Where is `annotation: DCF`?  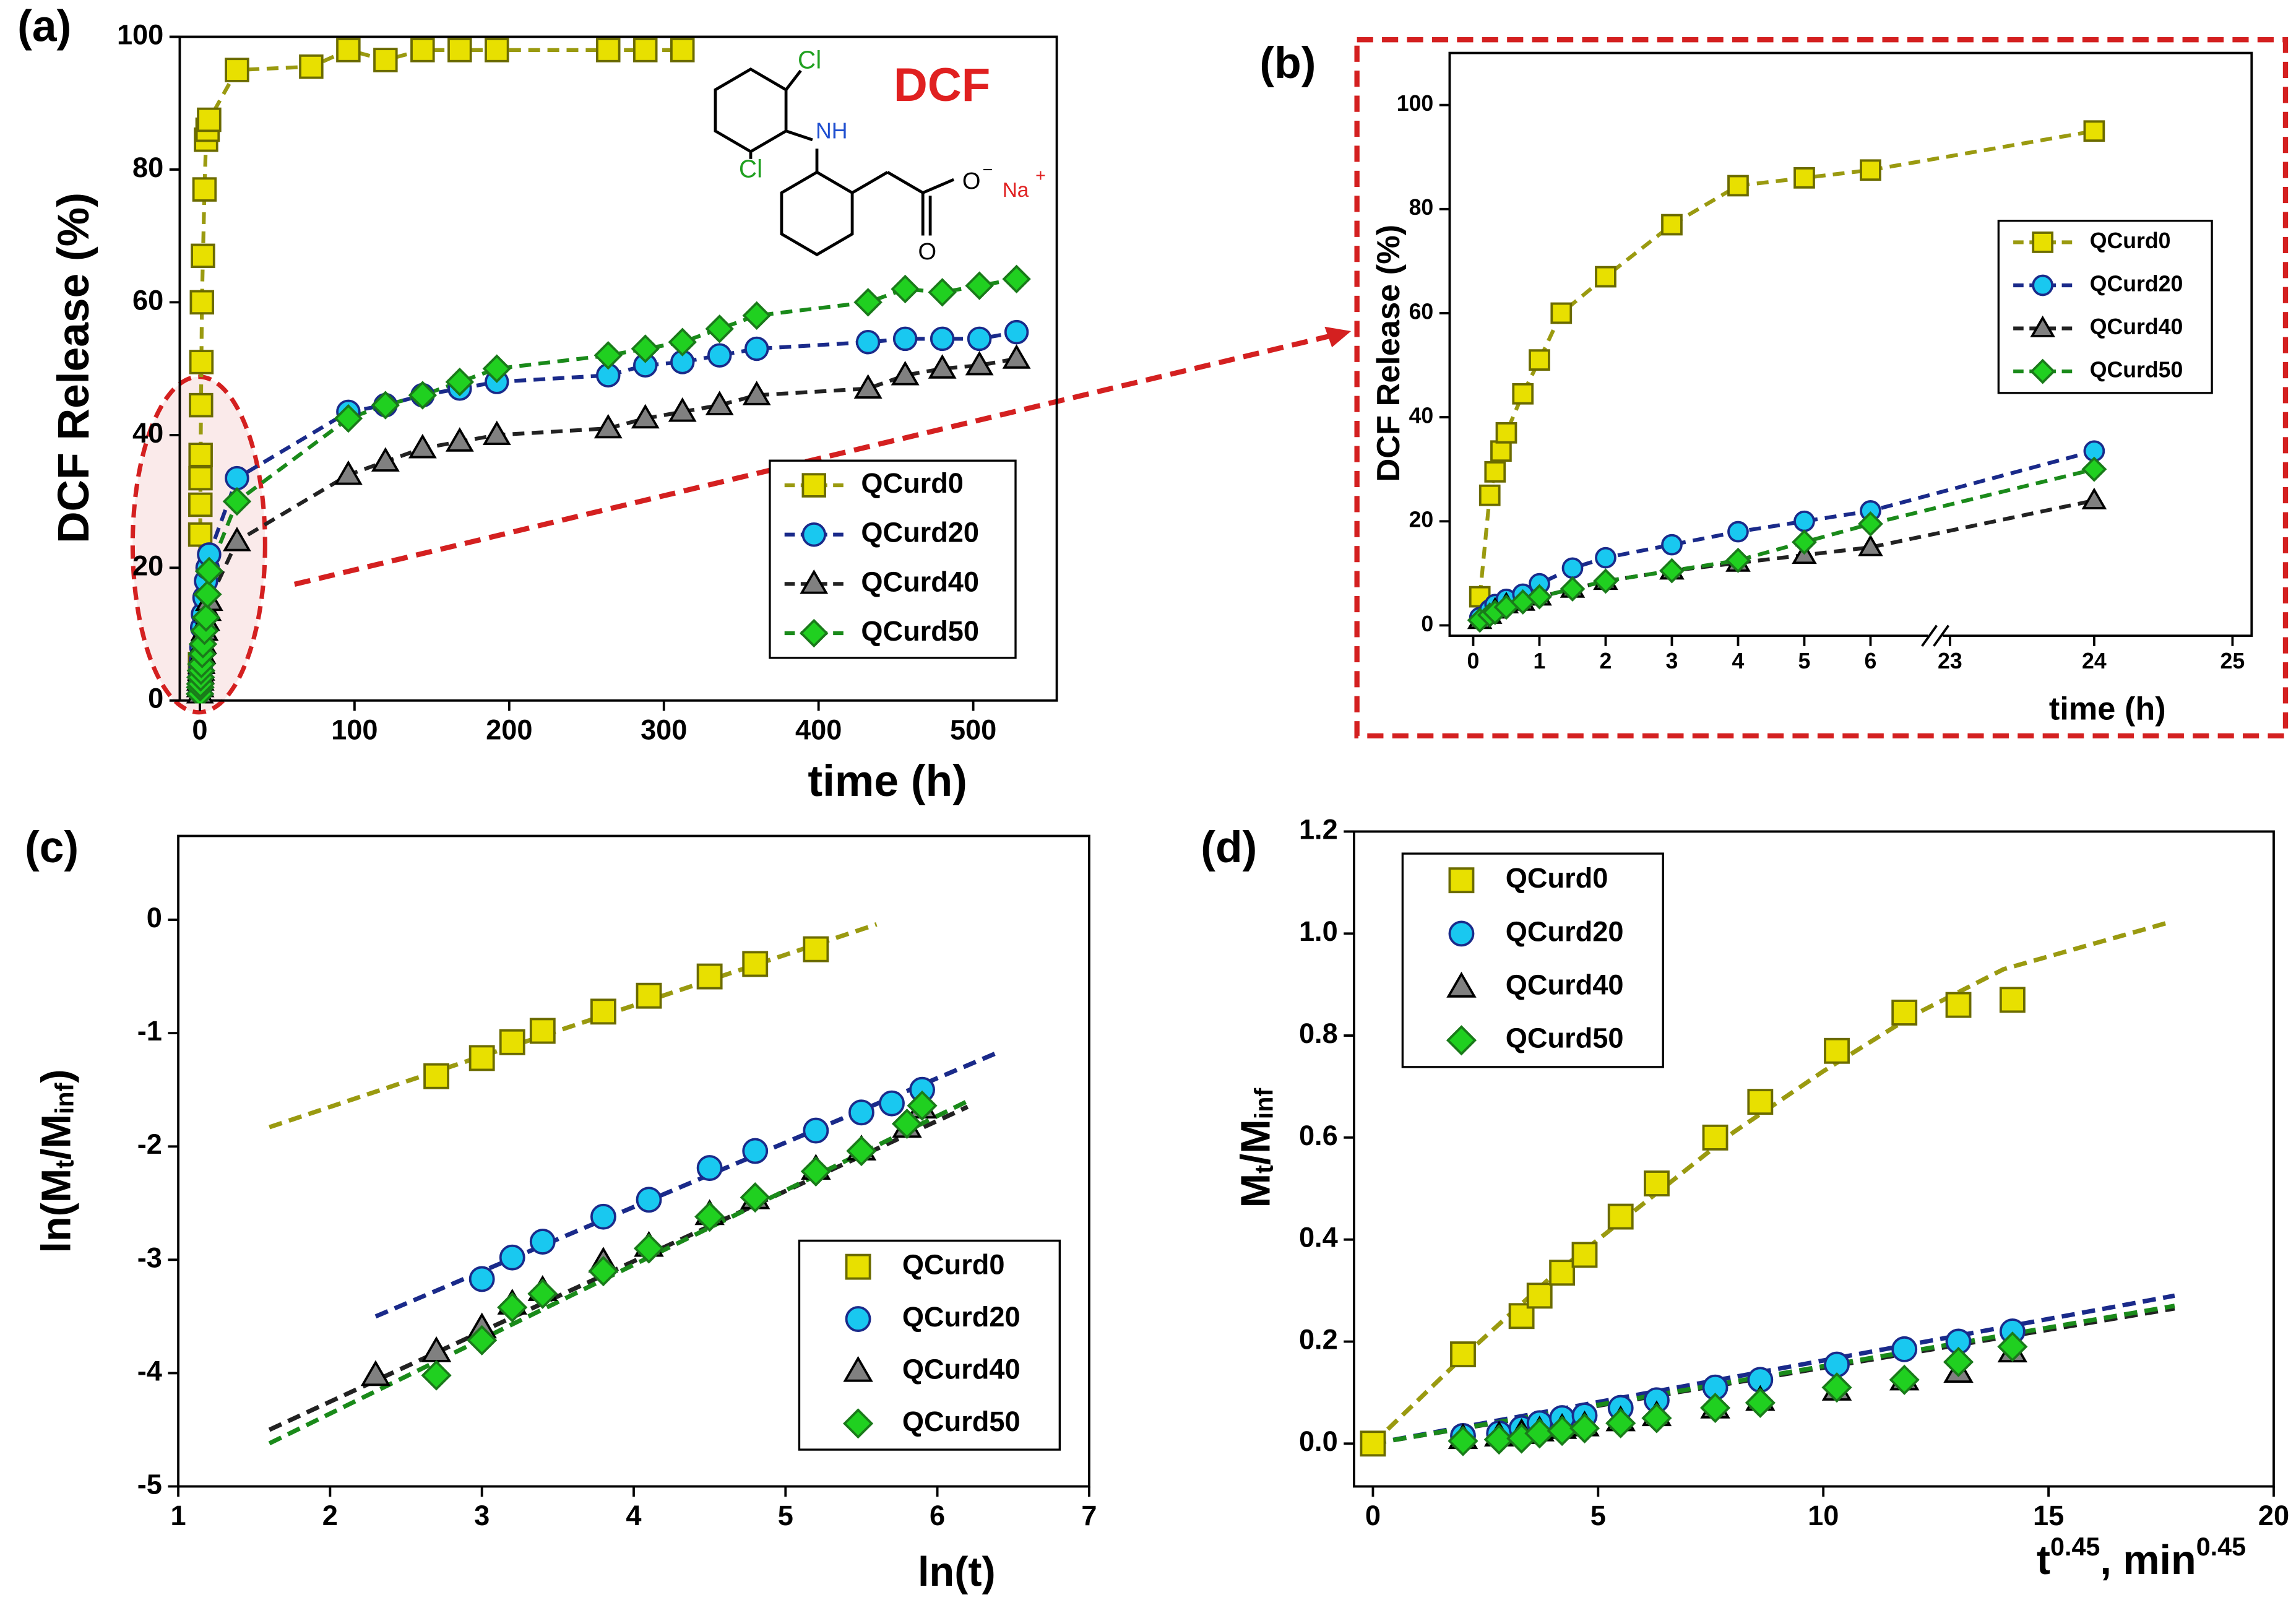
annotation: DCF is located at coordinates (942, 85).